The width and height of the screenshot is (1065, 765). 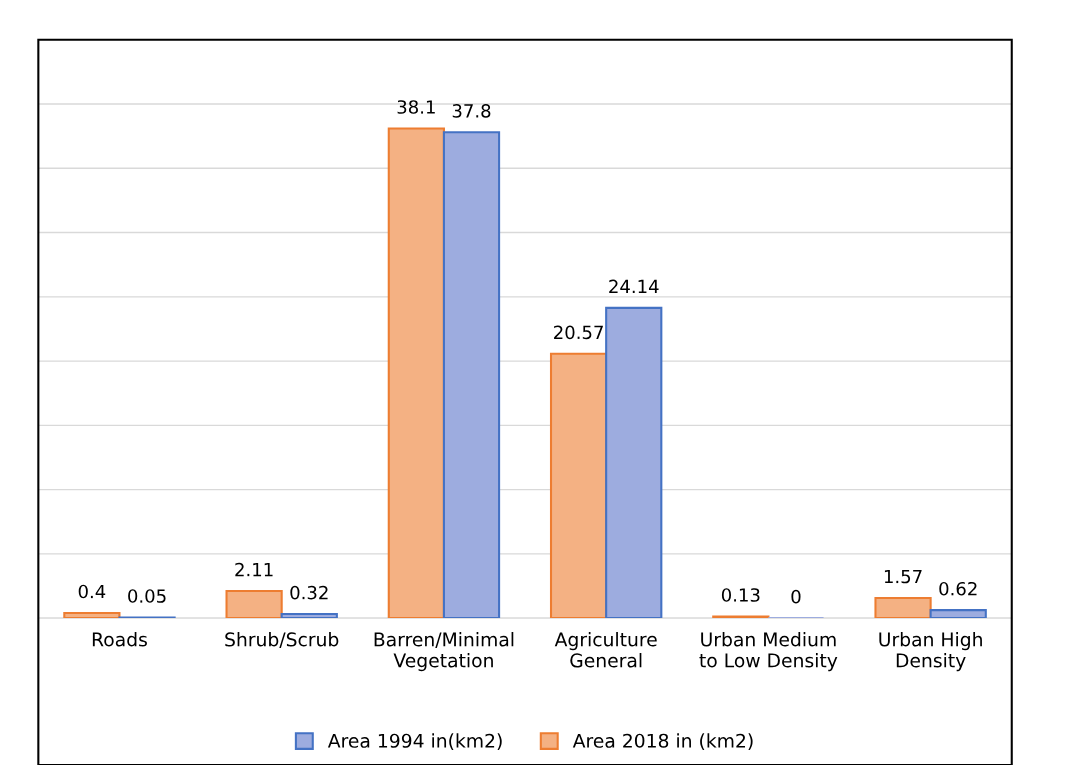 What do you see at coordinates (147, 596) in the screenshot?
I see `data-label: 0.05` at bounding box center [147, 596].